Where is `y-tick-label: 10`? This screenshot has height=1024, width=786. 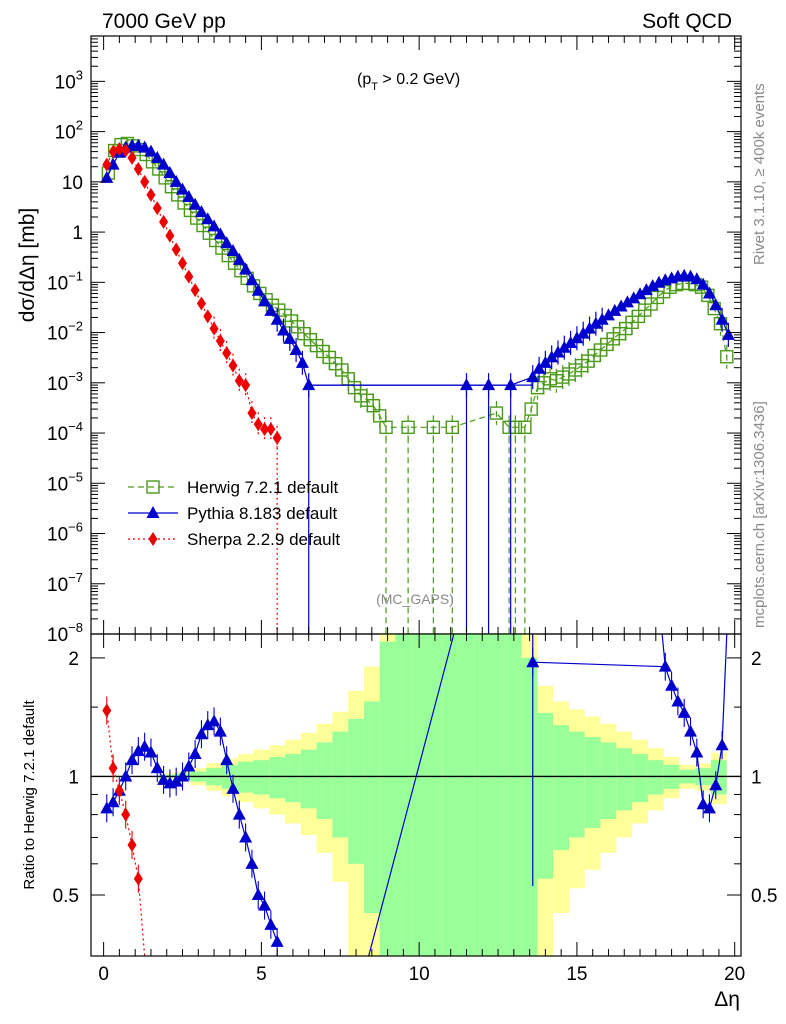 y-tick-label: 10 is located at coordinates (72, 183).